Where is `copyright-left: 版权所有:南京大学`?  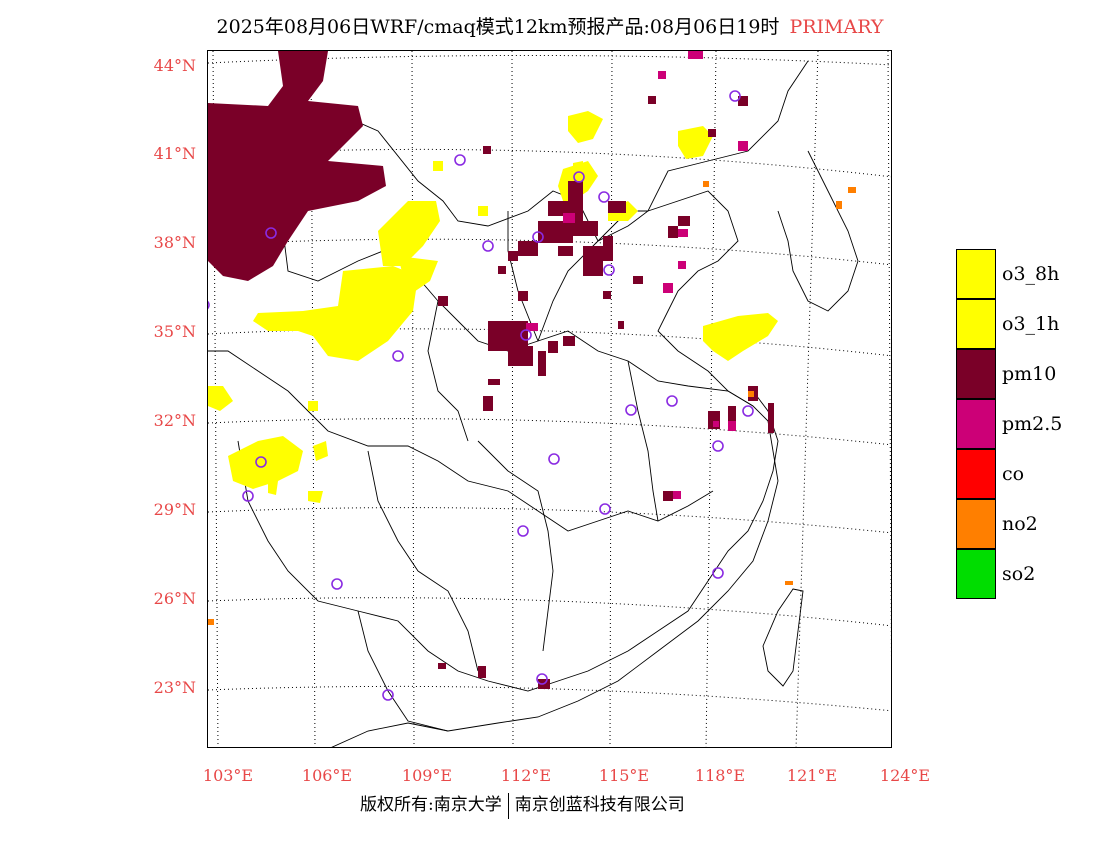
copyright-left: 版权所有:南京大学 is located at coordinates (431, 805).